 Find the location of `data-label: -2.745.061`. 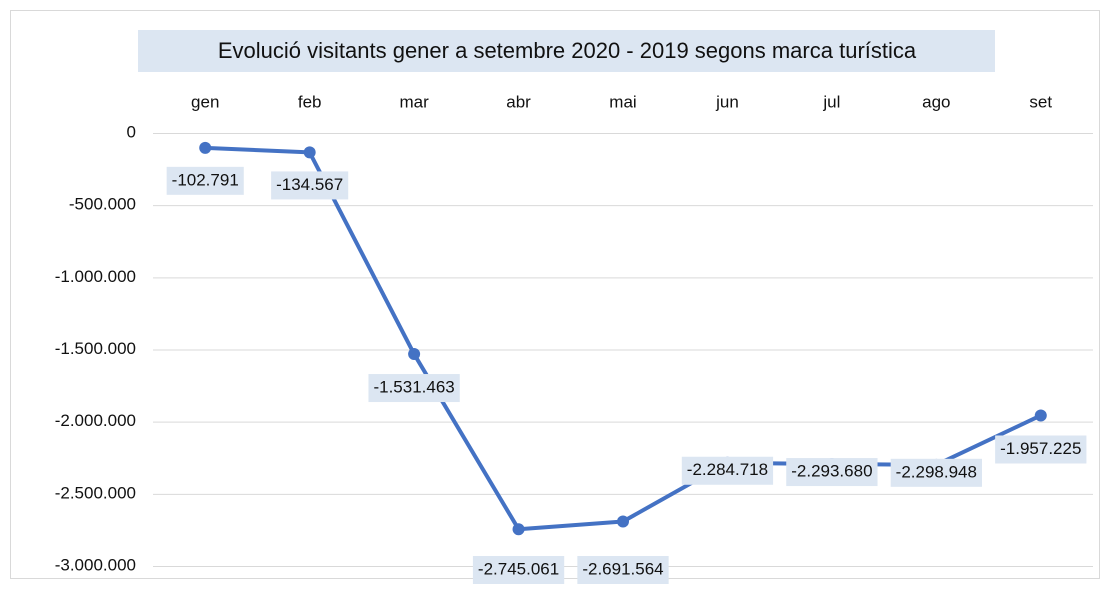

data-label: -2.745.061 is located at coordinates (518, 568).